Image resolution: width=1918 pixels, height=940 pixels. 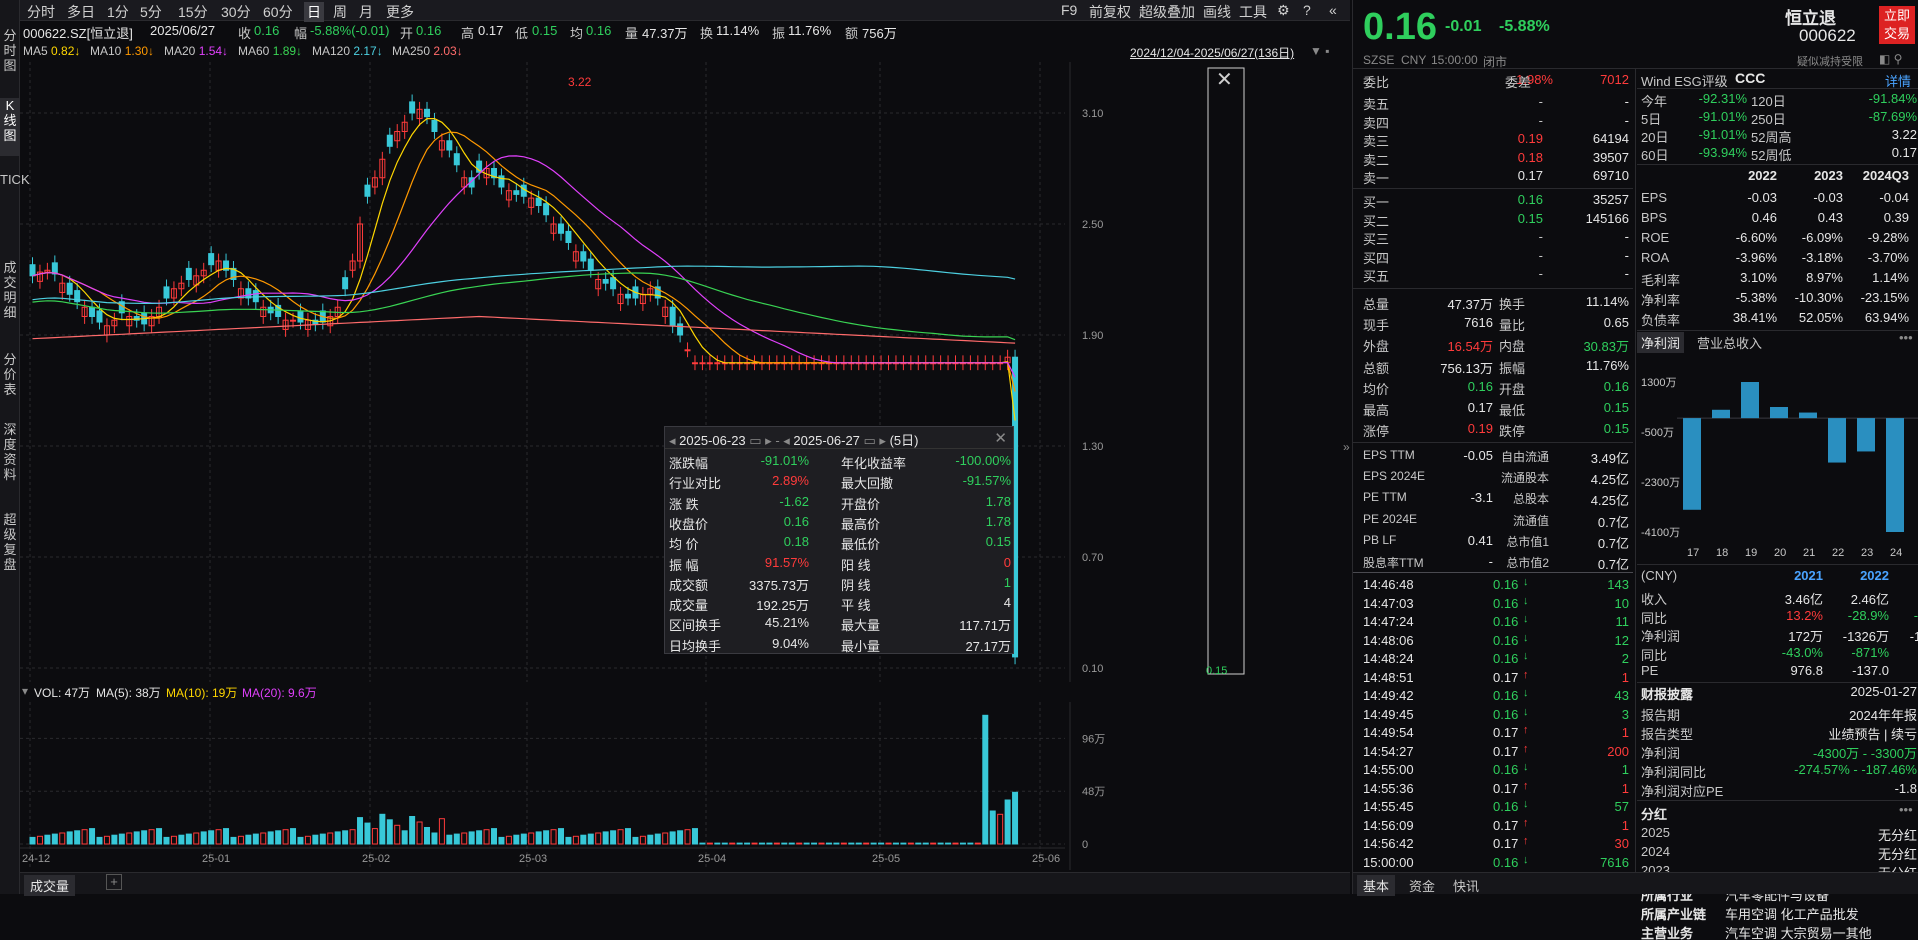 I want to click on np-tick: 1300万, so click(x=1658, y=383).